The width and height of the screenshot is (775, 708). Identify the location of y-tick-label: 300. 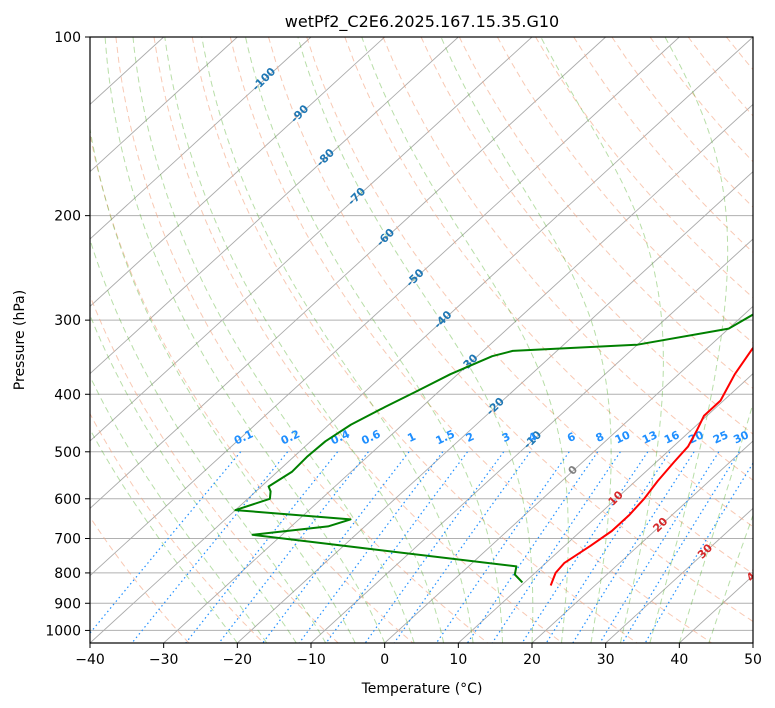
(67, 321).